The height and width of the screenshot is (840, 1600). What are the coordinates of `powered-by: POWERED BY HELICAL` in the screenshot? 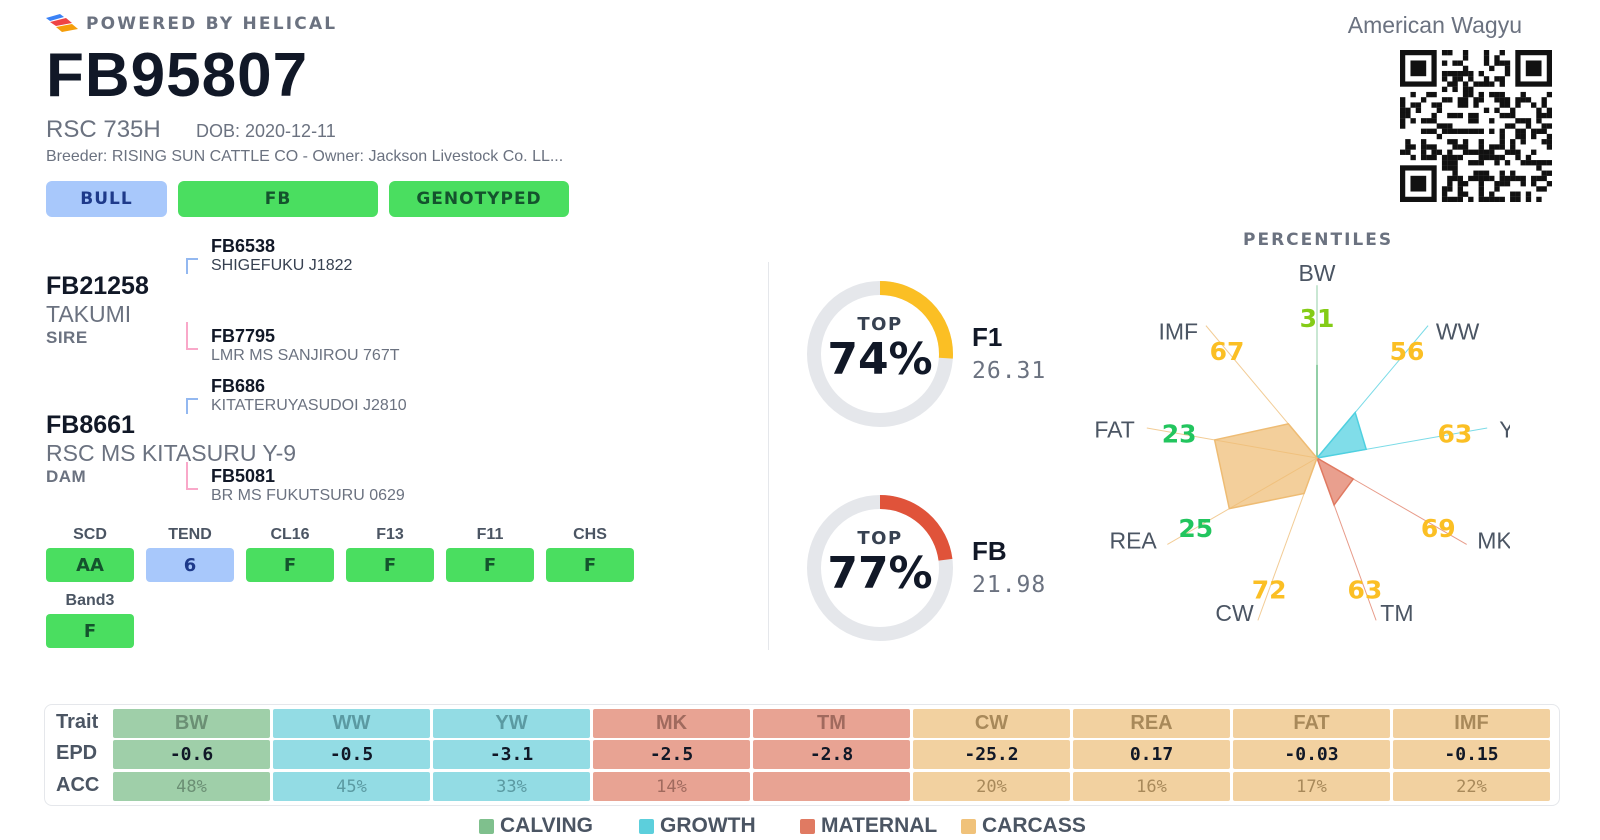 It's located at (191, 24).